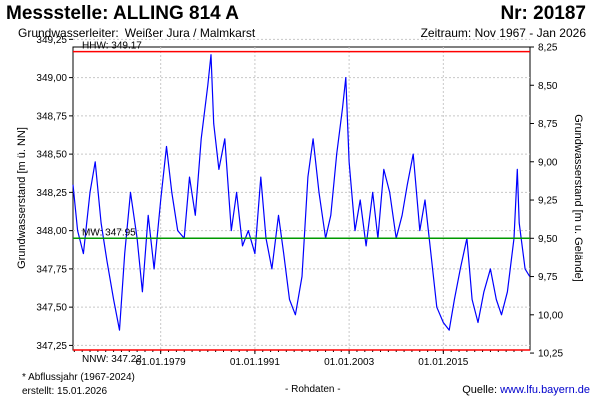 Image resolution: width=600 pixels, height=400 pixels. What do you see at coordinates (443, 362) in the screenshot?
I see `x-tick-label: 01.01.2015` at bounding box center [443, 362].